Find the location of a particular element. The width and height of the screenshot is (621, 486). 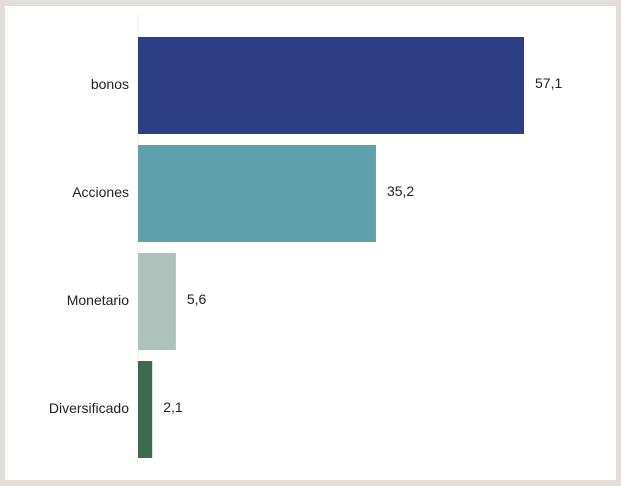

category-label: Monetario is located at coordinates (98, 300).